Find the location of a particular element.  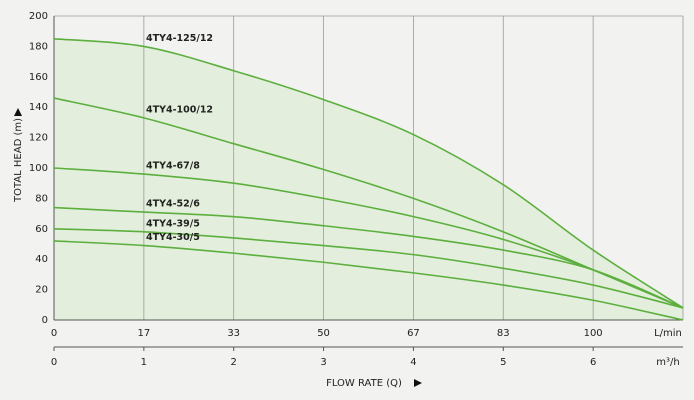

x2-tick-label: 67 is located at coordinates (413, 333).